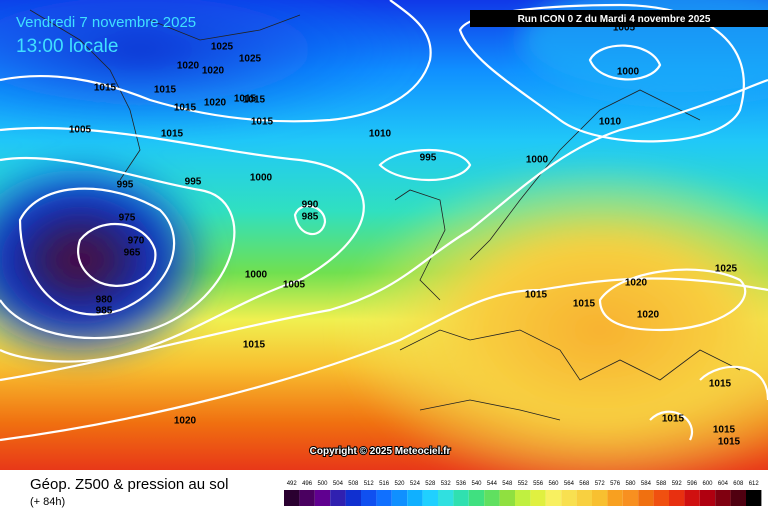 This screenshot has width=768, height=517. I want to click on scale-label: 532, so click(446, 484).